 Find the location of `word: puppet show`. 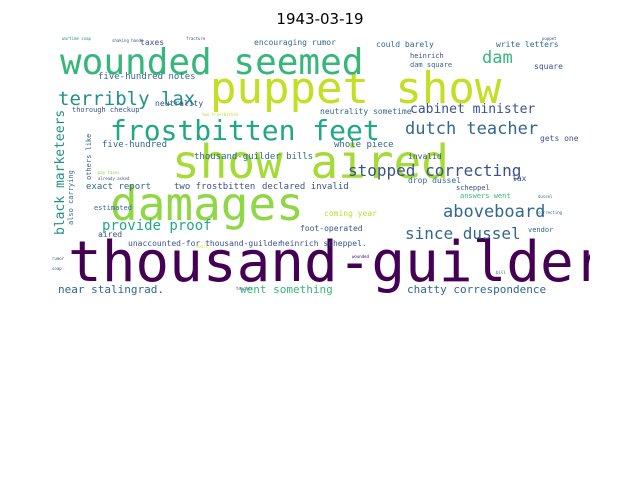

word: puppet show is located at coordinates (356, 88).